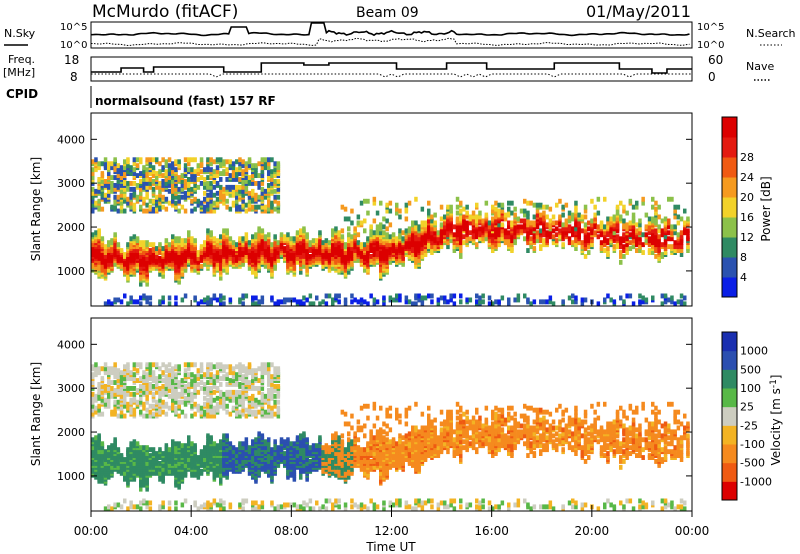  Describe the element at coordinates (391, 68) in the screenshot. I see `freq-trace` at that location.